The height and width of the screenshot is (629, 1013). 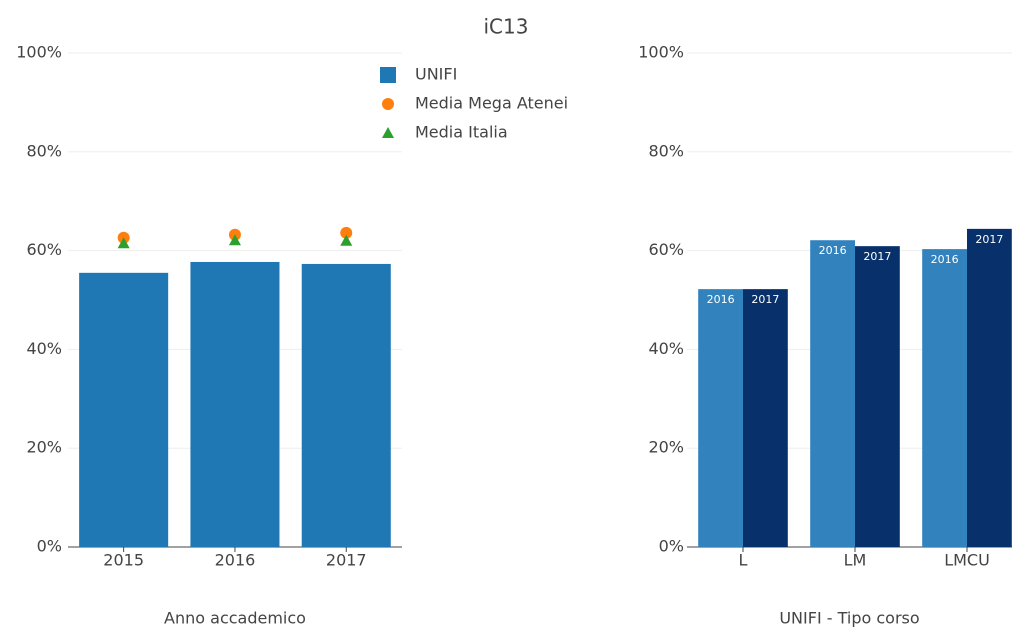 What do you see at coordinates (855, 560) in the screenshot?
I see `x-tick-label: LM` at bounding box center [855, 560].